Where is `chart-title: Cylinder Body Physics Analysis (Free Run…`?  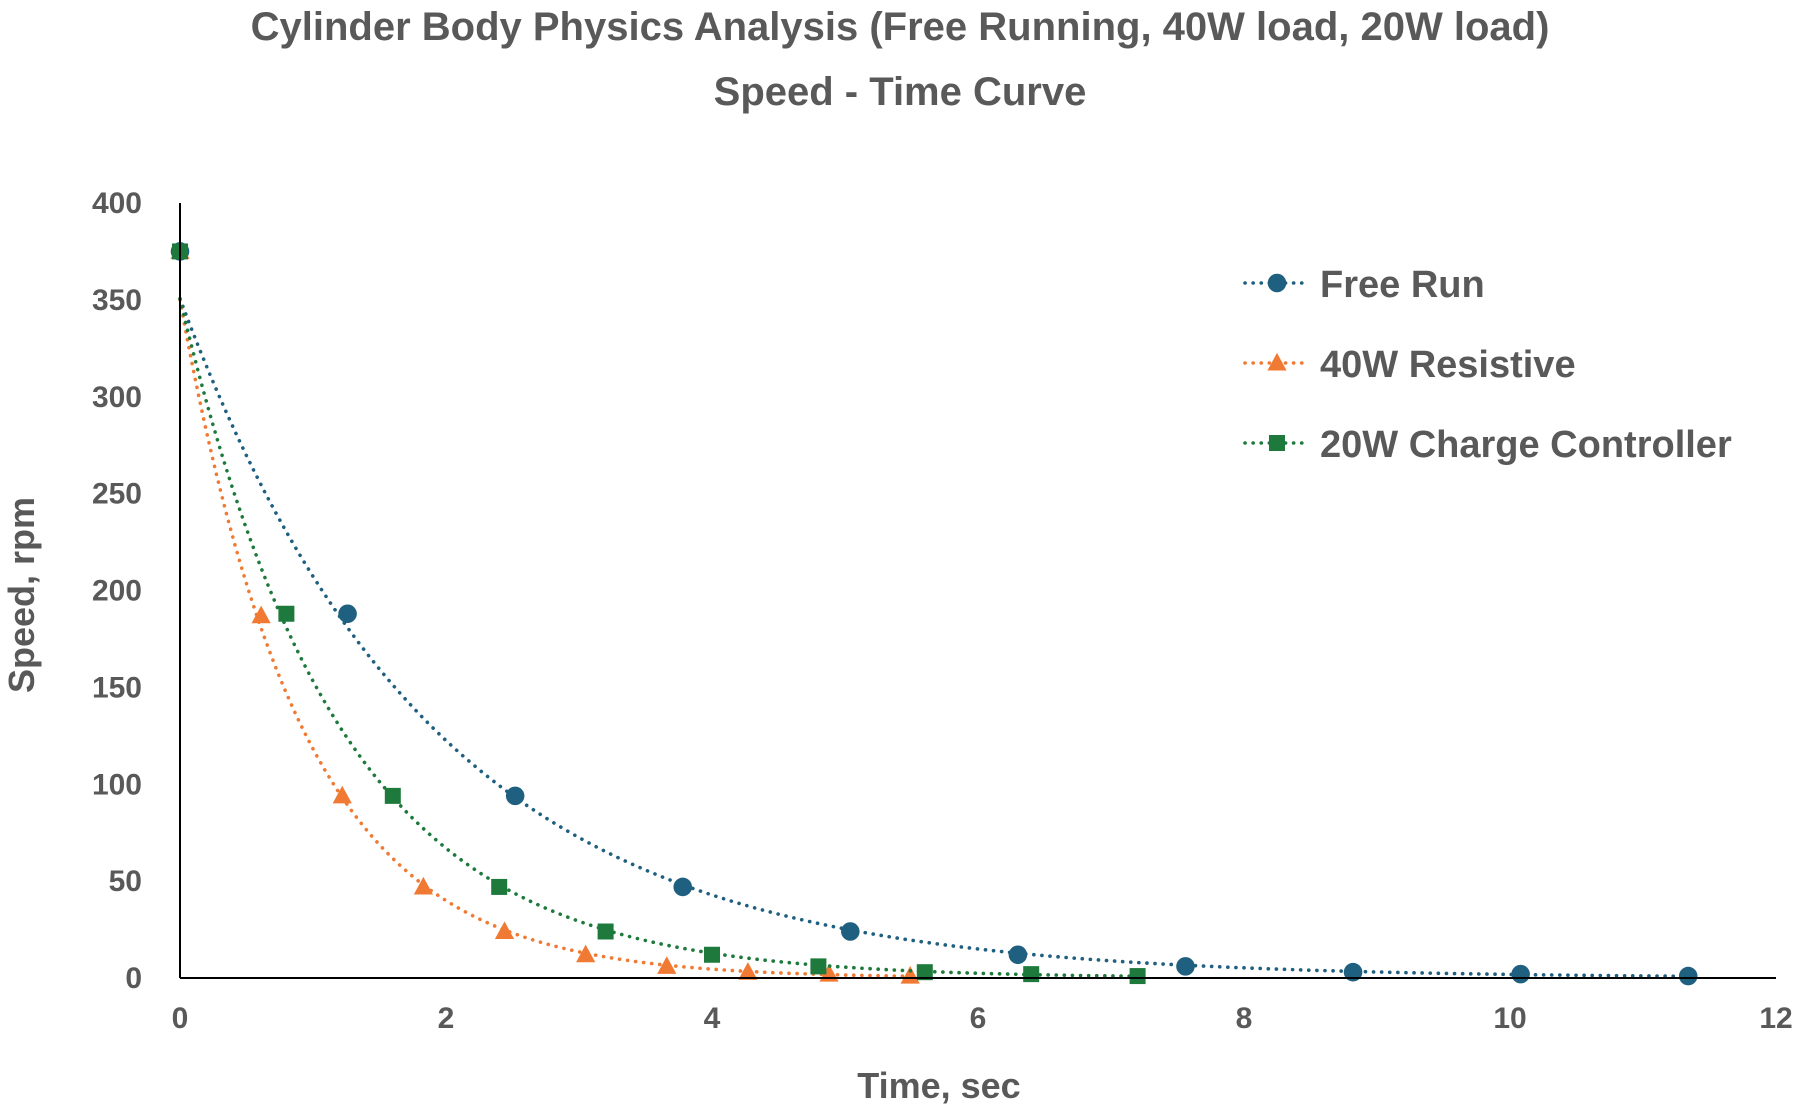
chart-title: Cylinder Body Physics Analysis (Free Run… is located at coordinates (900, 27).